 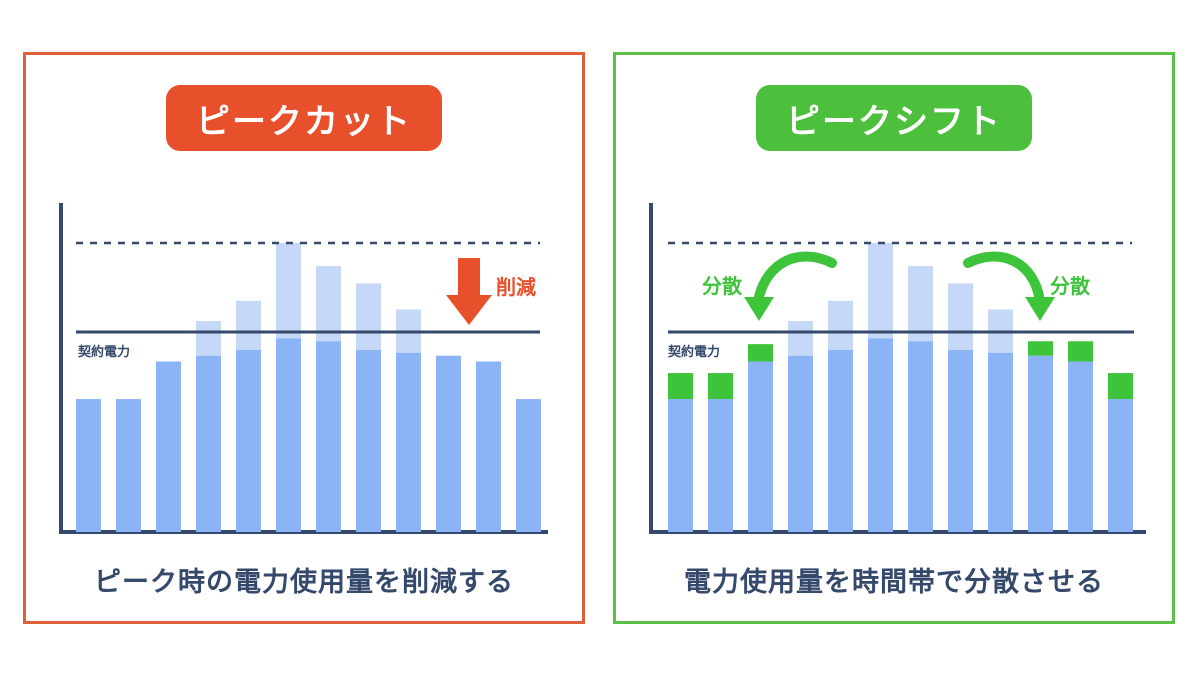 I want to click on peak-shift-title: ピークシフト, so click(x=894, y=118).